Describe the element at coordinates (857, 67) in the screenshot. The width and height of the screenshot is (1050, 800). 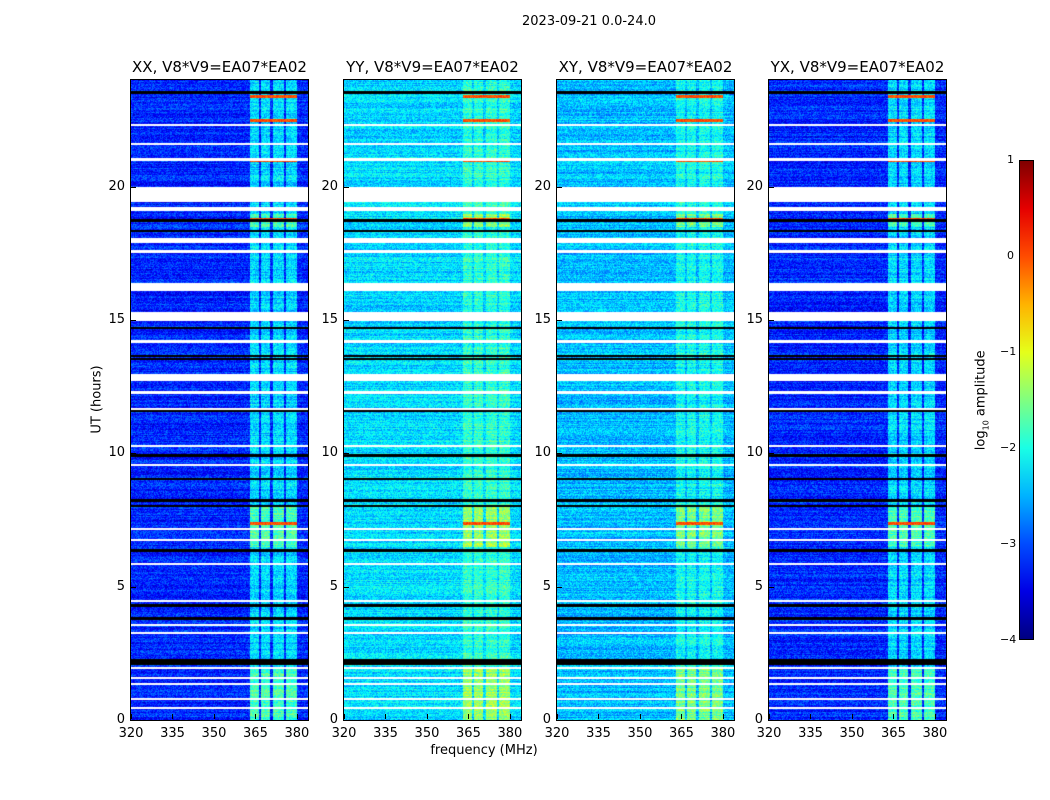
I see `panel-title: YX, V8*V9=EA07*EA02` at that location.